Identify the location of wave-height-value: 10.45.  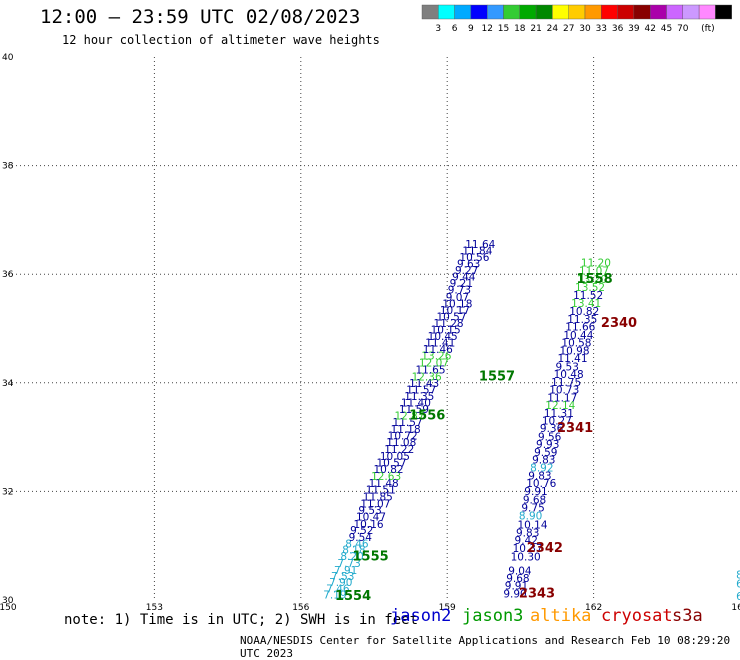
(443, 337).